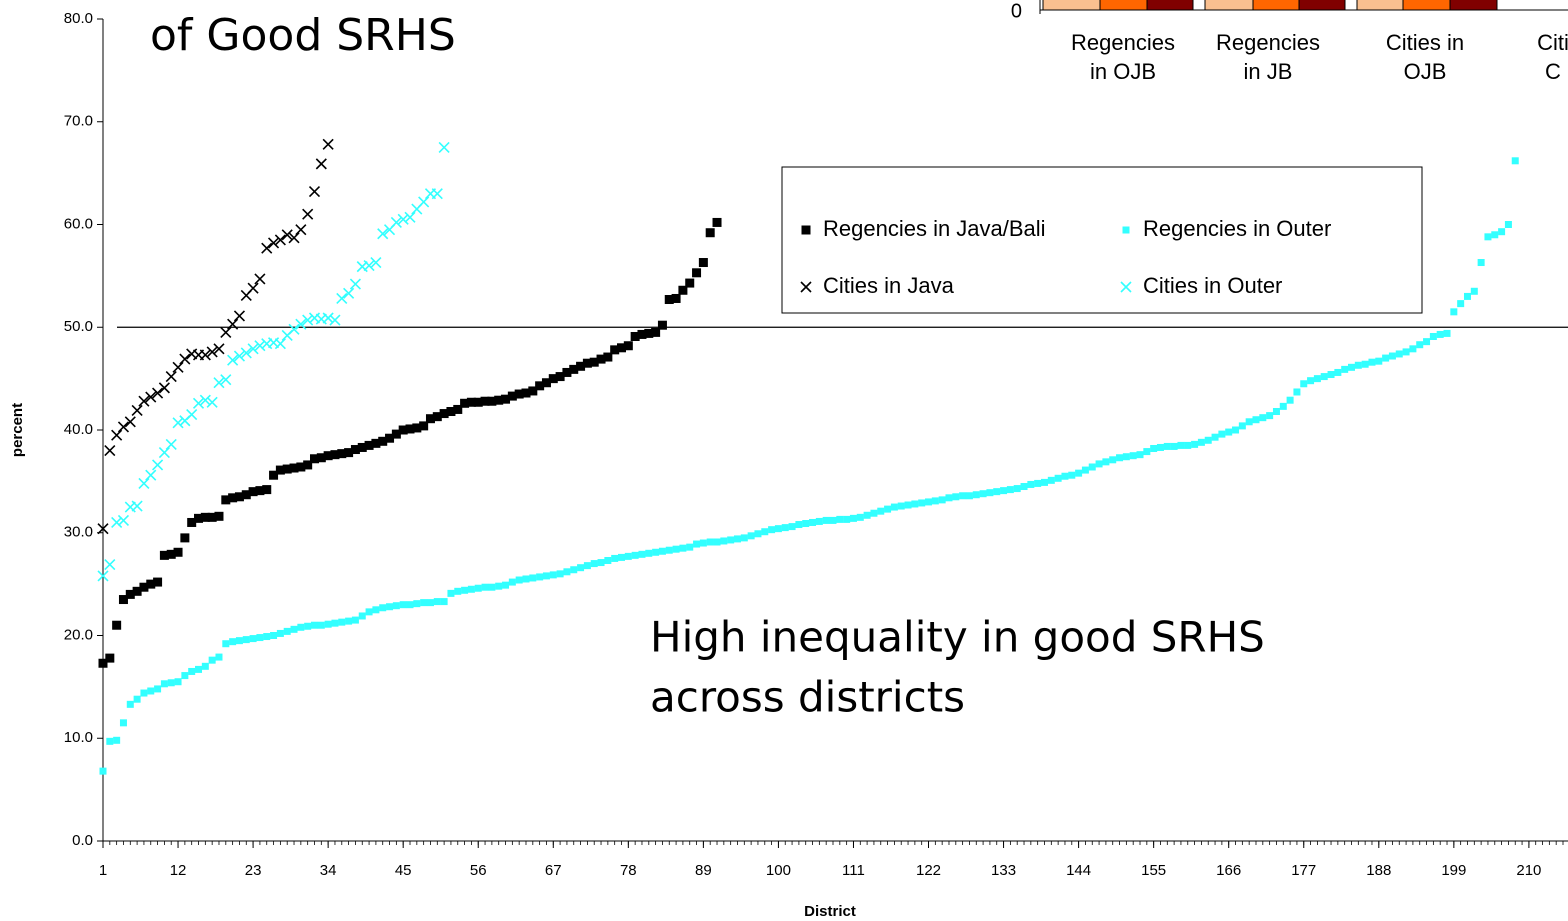  I want to click on x-tick-label: 45, so click(403, 870).